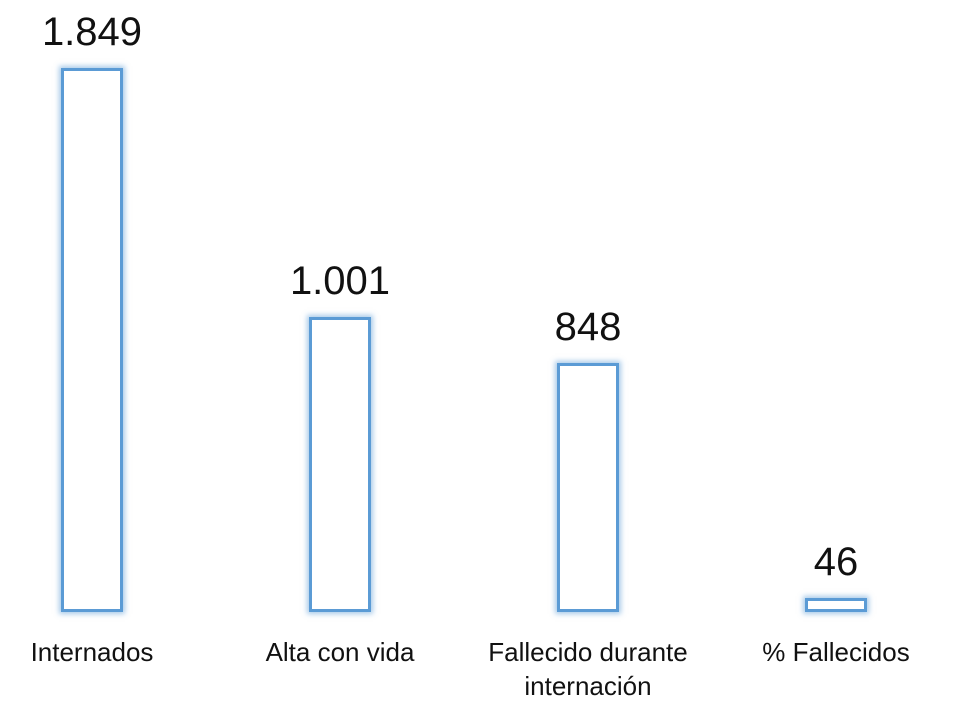 The height and width of the screenshot is (703, 953). I want to click on x-tick-label: Internados, so click(92, 652).